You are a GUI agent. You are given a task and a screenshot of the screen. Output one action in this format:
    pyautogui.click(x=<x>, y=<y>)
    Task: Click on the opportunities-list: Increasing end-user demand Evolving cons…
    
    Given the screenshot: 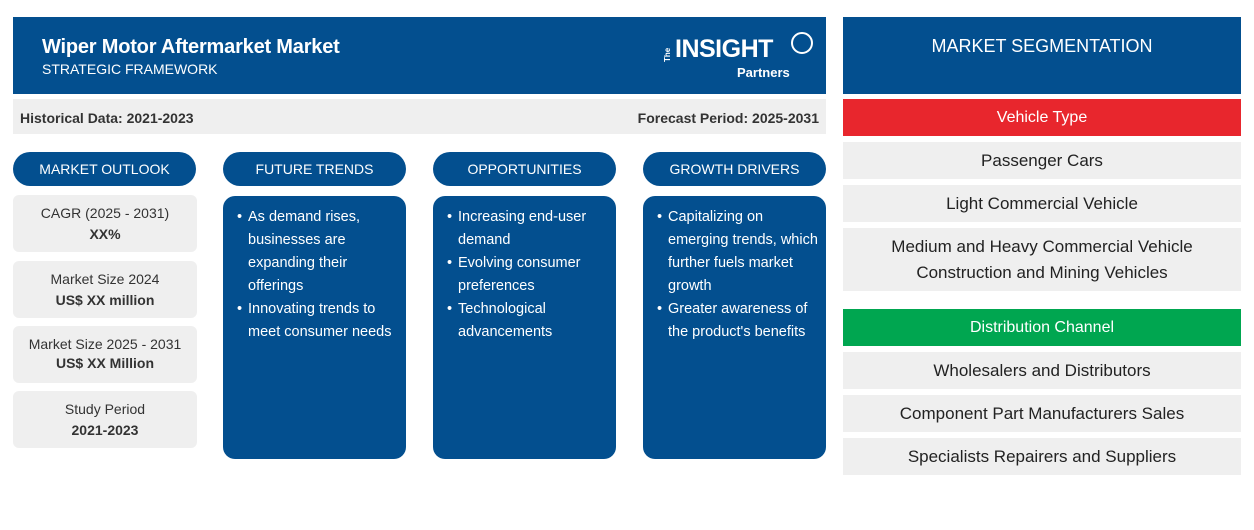 What is the action you would take?
    pyautogui.click(x=527, y=275)
    